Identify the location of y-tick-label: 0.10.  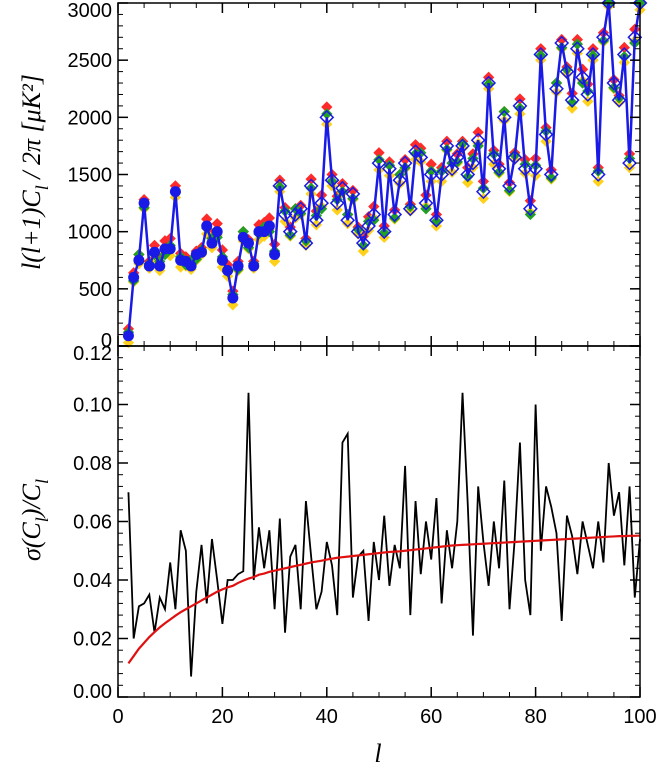
(92, 406).